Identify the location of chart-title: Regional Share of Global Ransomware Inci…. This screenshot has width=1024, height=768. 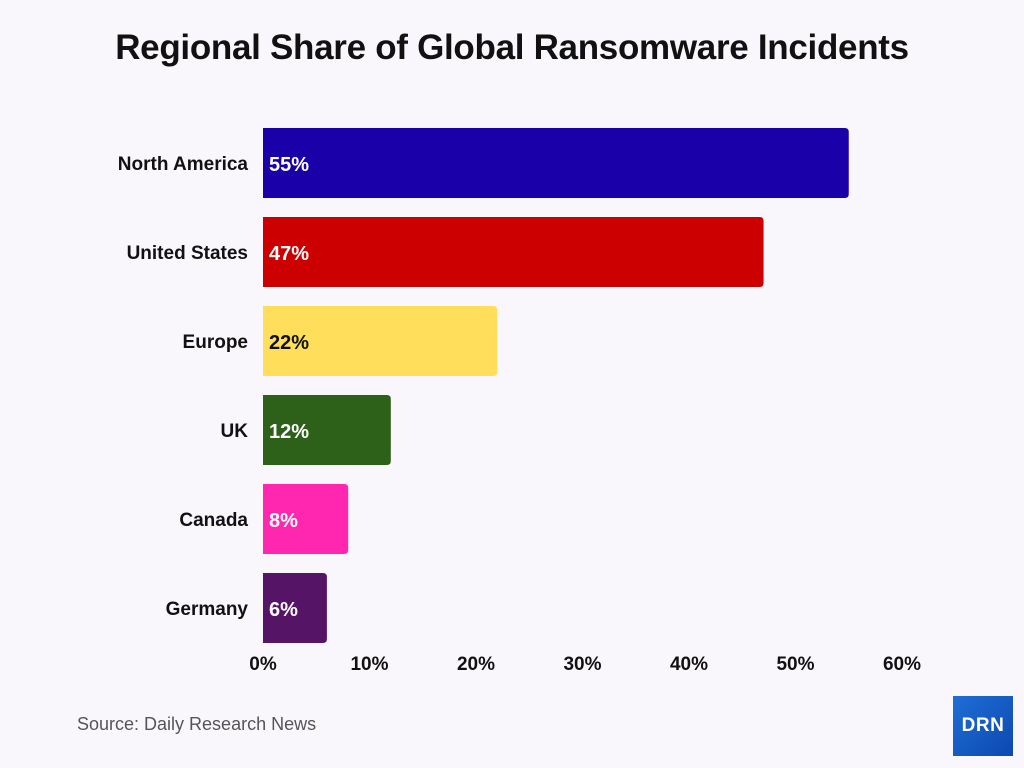
(512, 47).